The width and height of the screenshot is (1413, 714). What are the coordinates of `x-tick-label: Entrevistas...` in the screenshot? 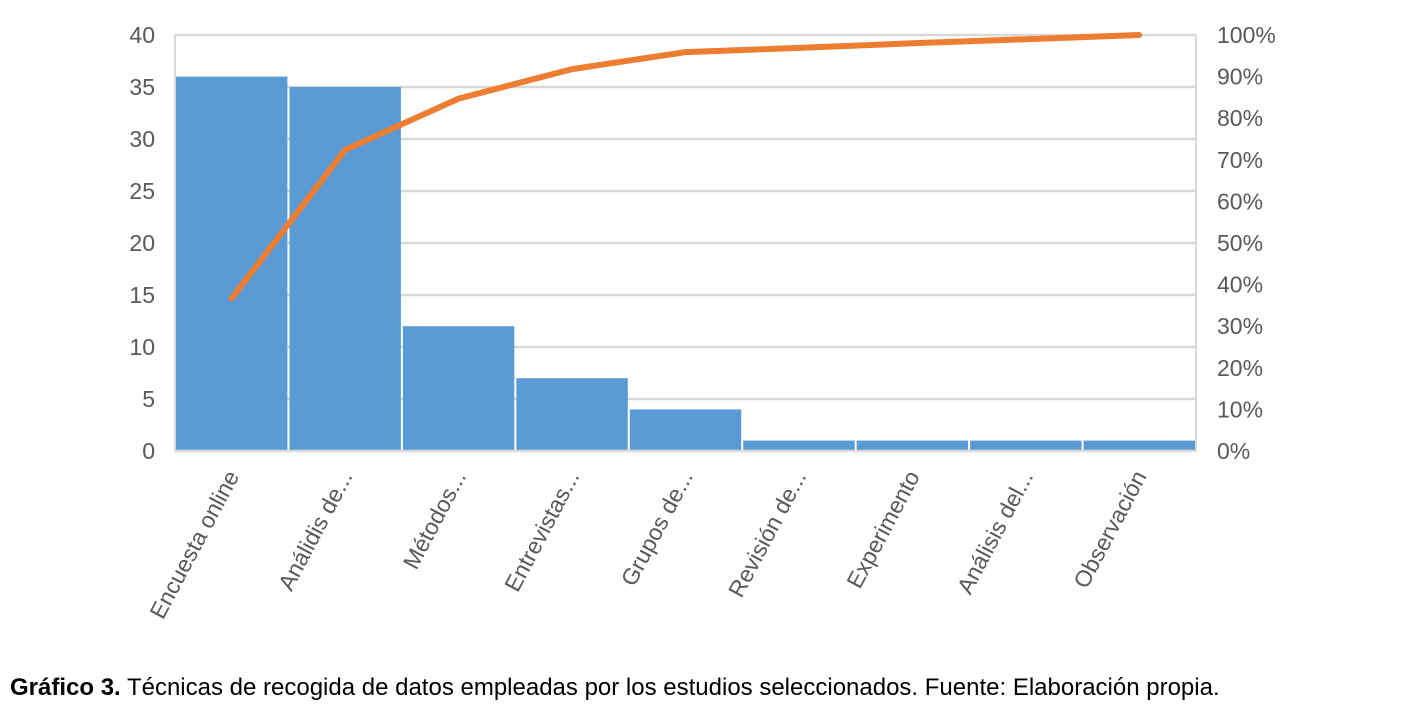 It's located at (541, 531).